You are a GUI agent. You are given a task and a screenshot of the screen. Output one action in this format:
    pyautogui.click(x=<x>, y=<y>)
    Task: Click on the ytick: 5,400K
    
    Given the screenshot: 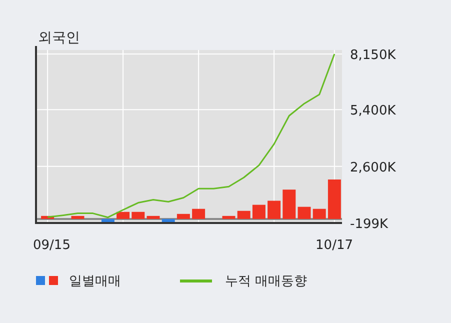 What is the action you would take?
    pyautogui.click(x=373, y=111)
    